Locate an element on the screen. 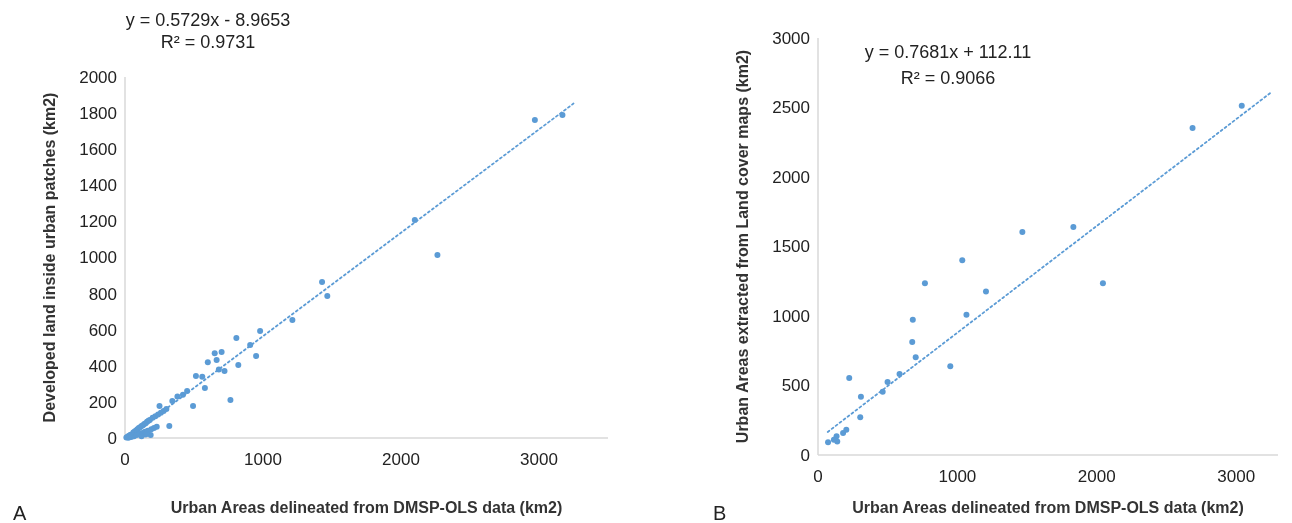 This screenshot has height=523, width=1292. y-tick-label: 800 is located at coordinates (102, 294).